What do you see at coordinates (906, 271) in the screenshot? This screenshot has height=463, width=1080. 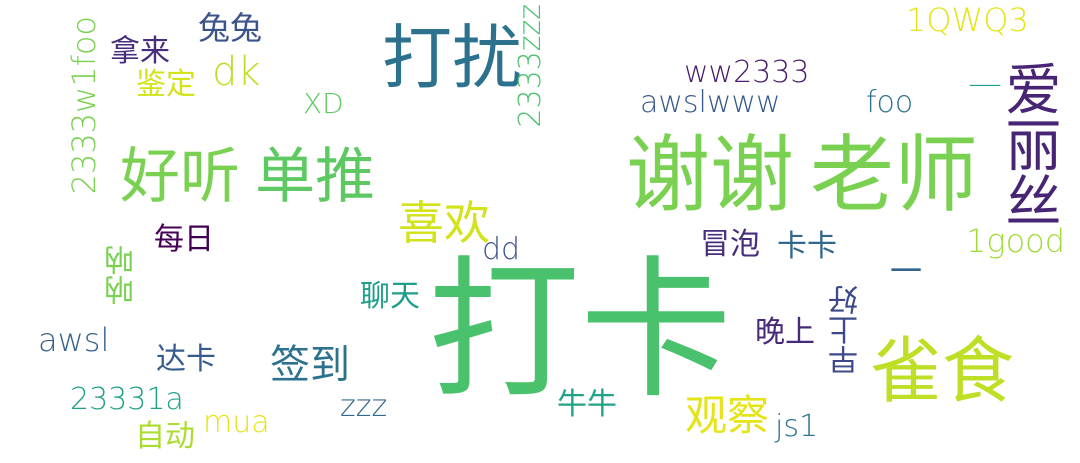 I see `word-yi: 一` at bounding box center [906, 271].